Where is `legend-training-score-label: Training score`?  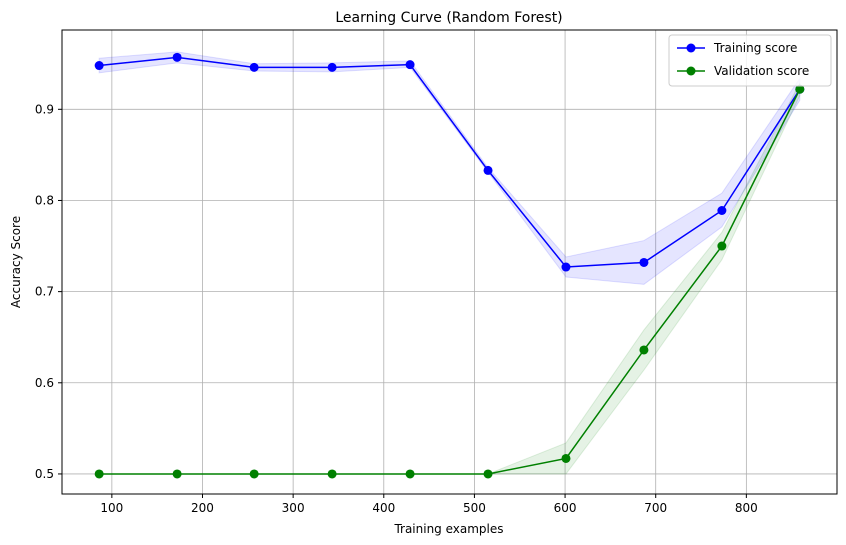 legend-training-score-label: Training score is located at coordinates (755, 48).